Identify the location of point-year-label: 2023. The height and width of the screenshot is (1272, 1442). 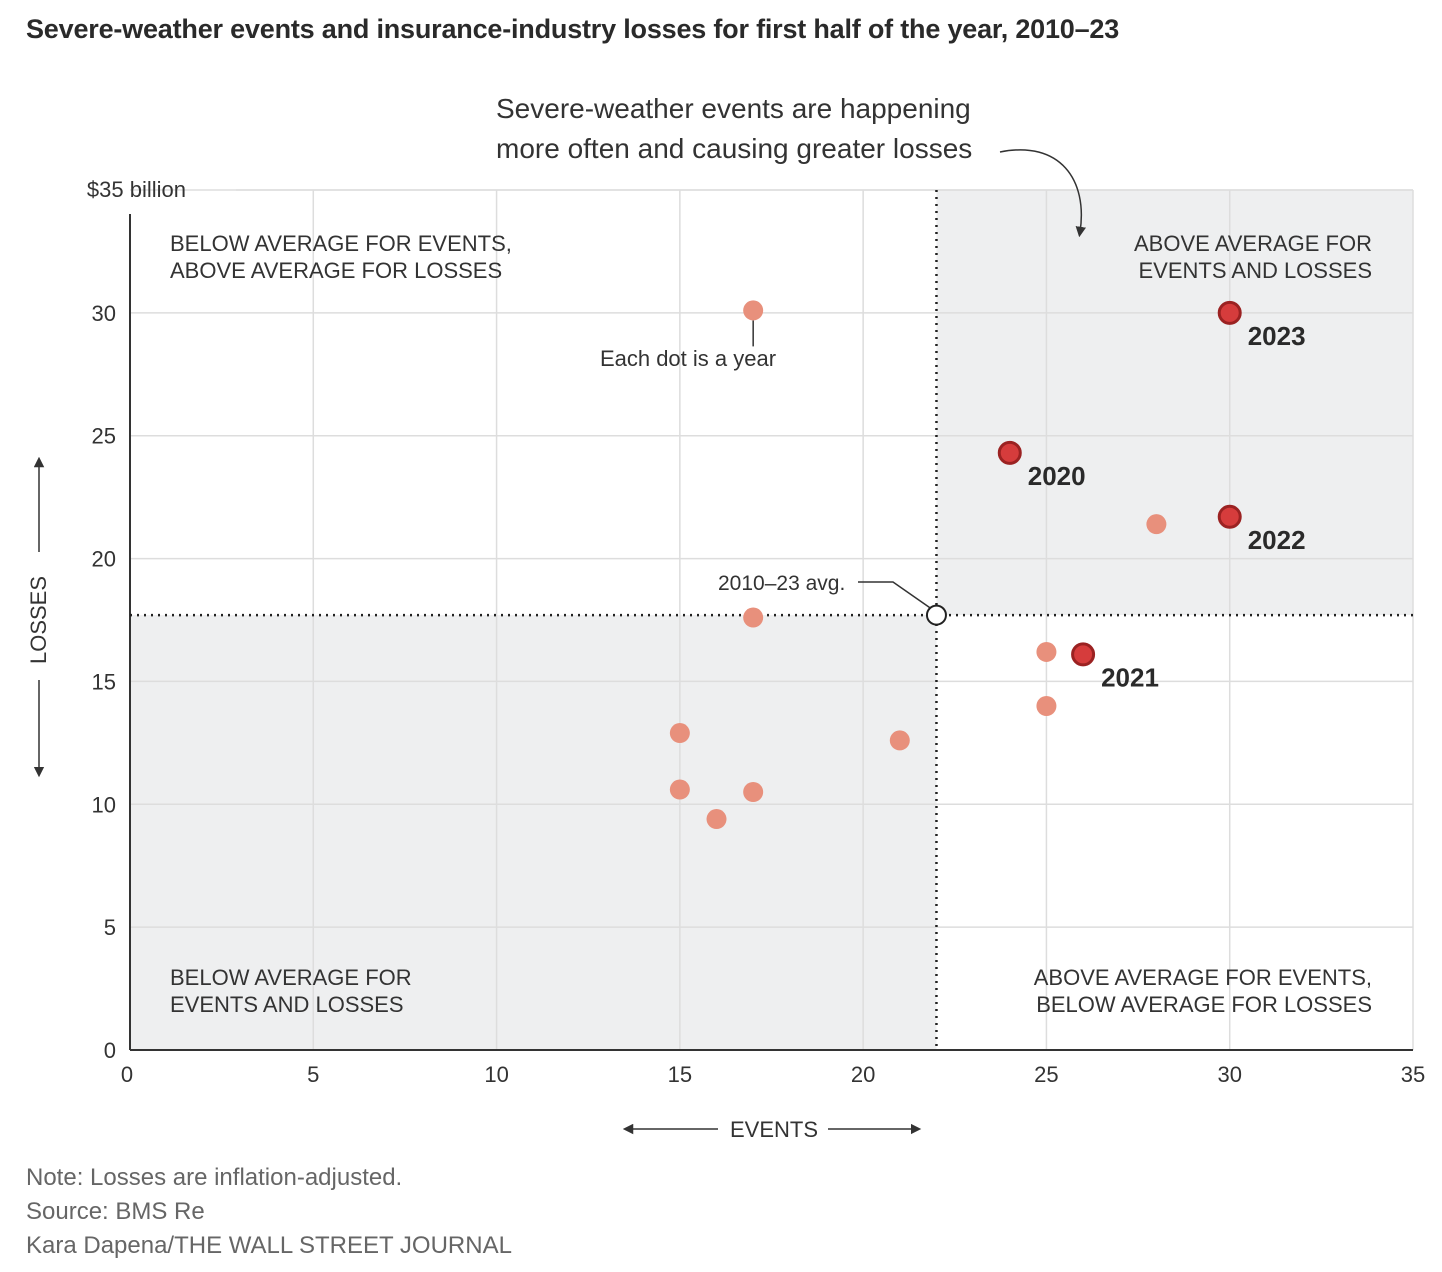
(1277, 336).